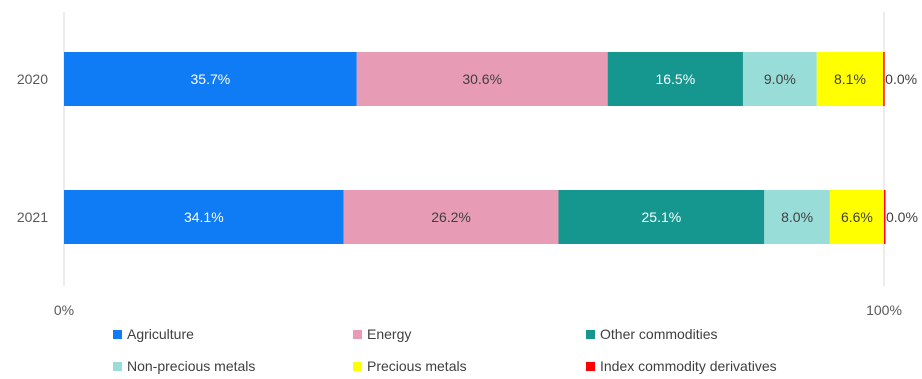  I want to click on legend-item: Energy, so click(382, 334).